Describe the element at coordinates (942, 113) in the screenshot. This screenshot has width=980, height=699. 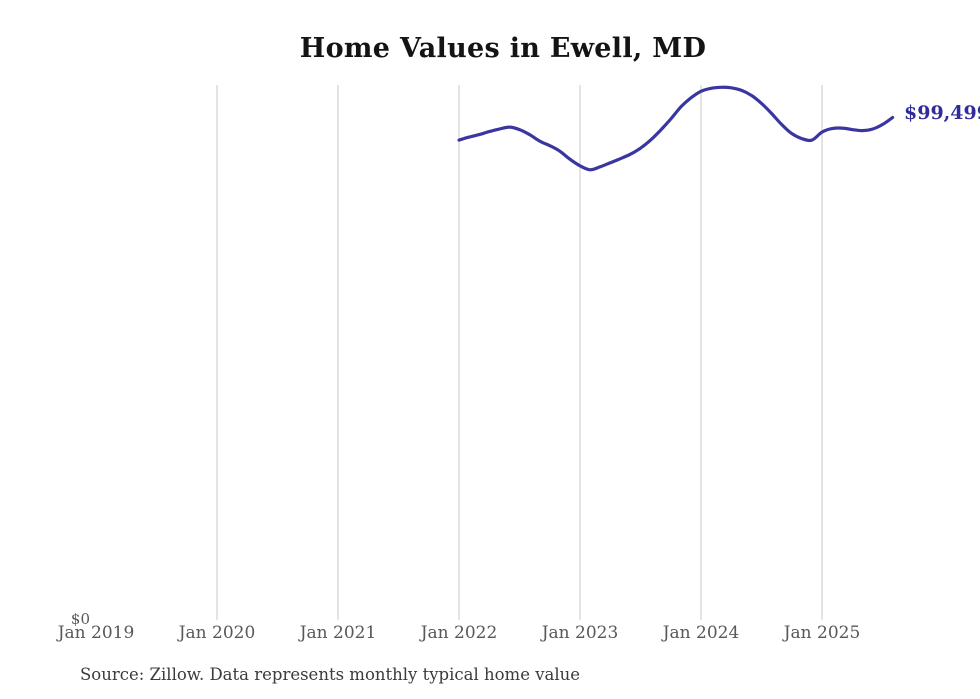
I see `series-end-value-label: $99,499` at that location.